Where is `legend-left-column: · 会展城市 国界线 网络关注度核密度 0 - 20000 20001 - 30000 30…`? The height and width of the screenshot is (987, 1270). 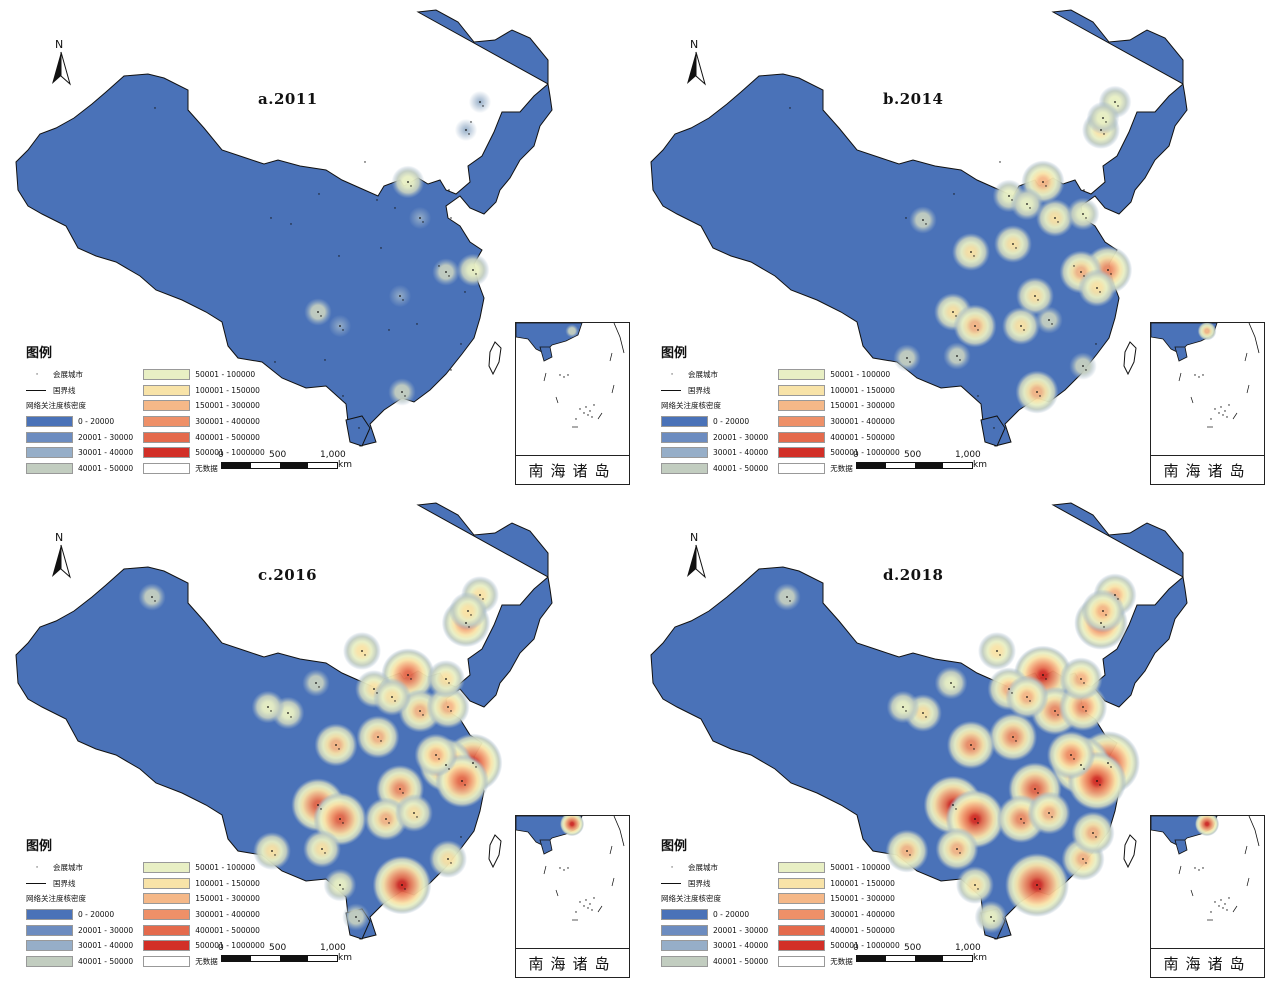 legend-left-column: · 会展城市 国界线 网络关注度核密度 0 - 20000 20001 - 30000 30… is located at coordinates (79, 914).